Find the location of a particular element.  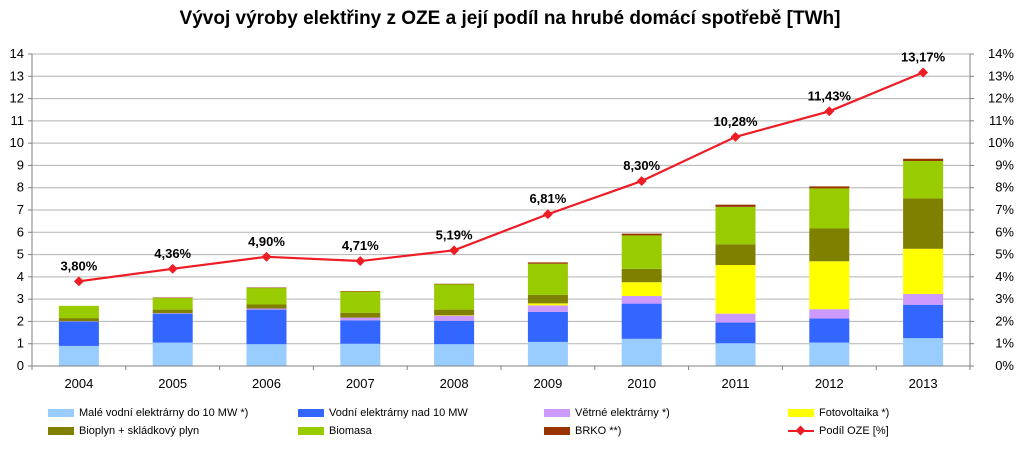

x-tick-label: 2010 is located at coordinates (641, 383).